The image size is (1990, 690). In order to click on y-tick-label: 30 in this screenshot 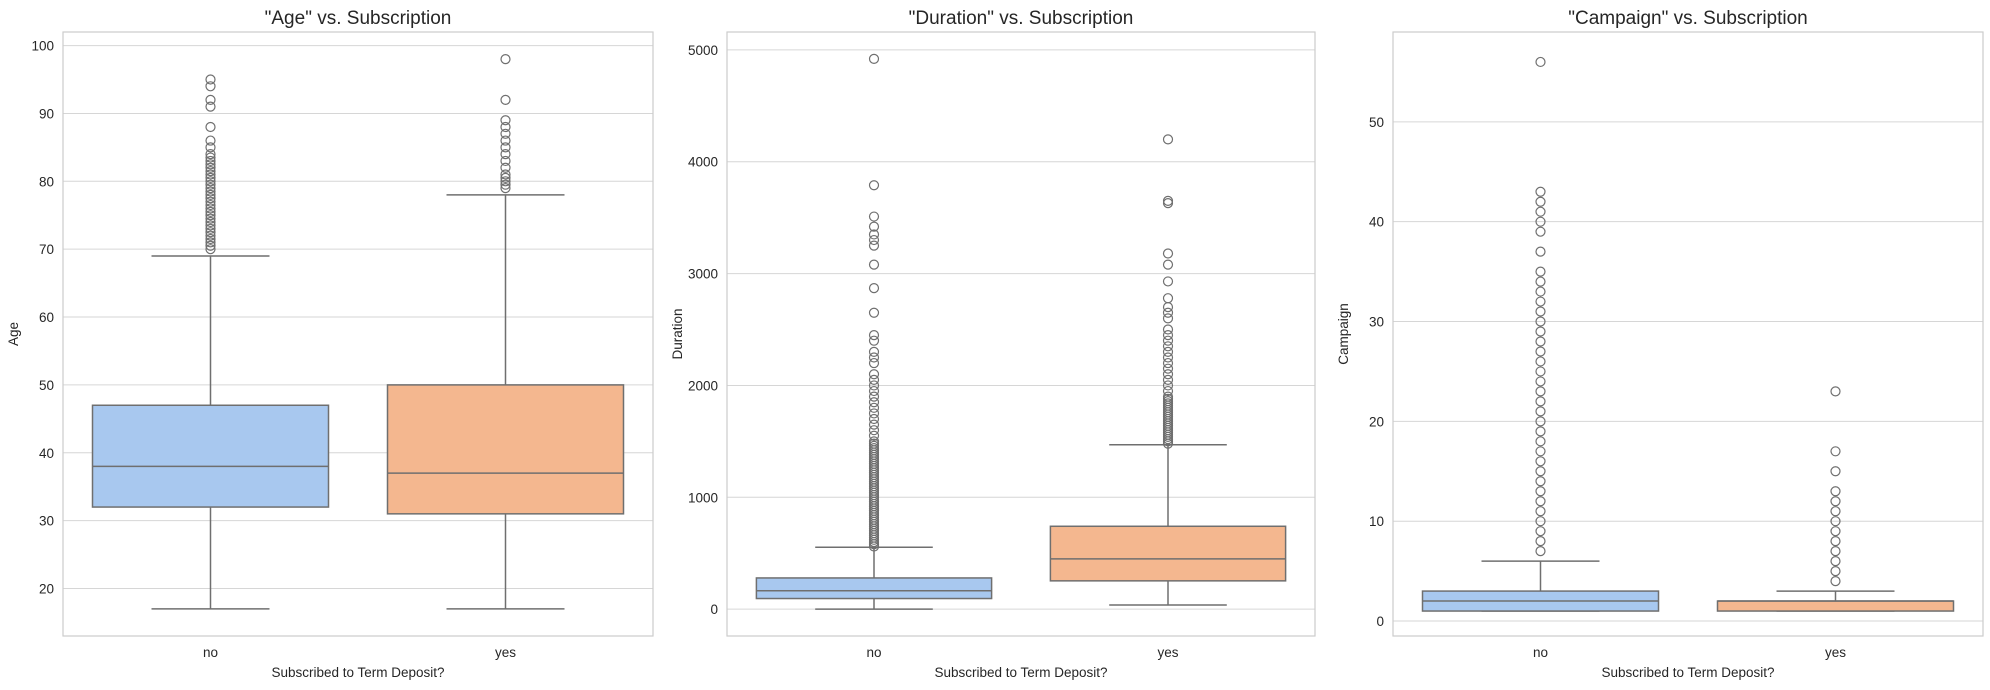, I will do `click(1376, 322)`.